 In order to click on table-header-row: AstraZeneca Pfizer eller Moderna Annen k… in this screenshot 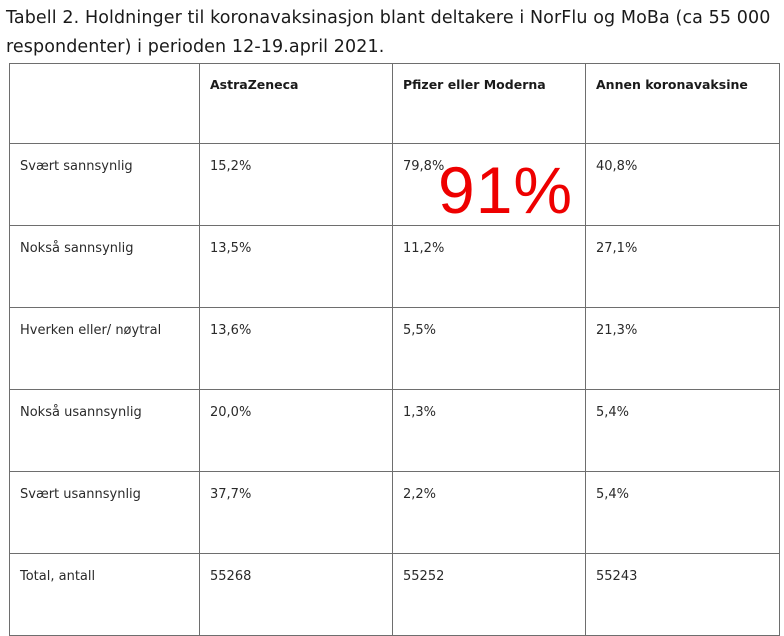, I will do `click(394, 103)`.